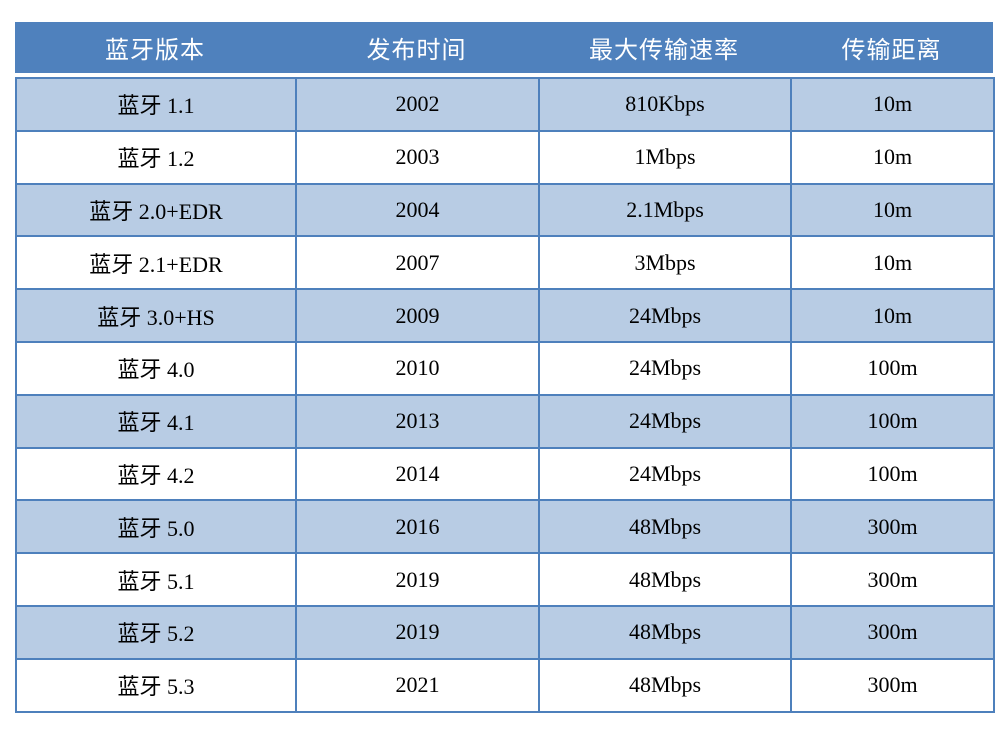 The image size is (1006, 732). Describe the element at coordinates (156, 104) in the screenshot. I see `cell-version: 蓝牙 1.1` at that location.